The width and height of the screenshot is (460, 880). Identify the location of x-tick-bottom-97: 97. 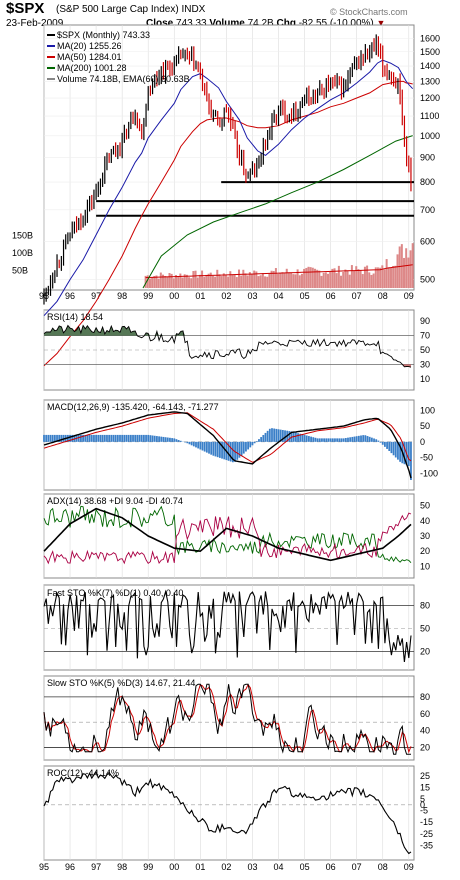
(96, 867).